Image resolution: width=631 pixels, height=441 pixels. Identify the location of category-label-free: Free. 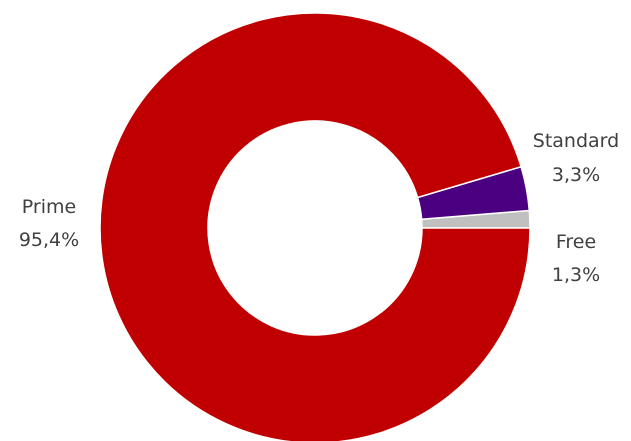
(576, 242).